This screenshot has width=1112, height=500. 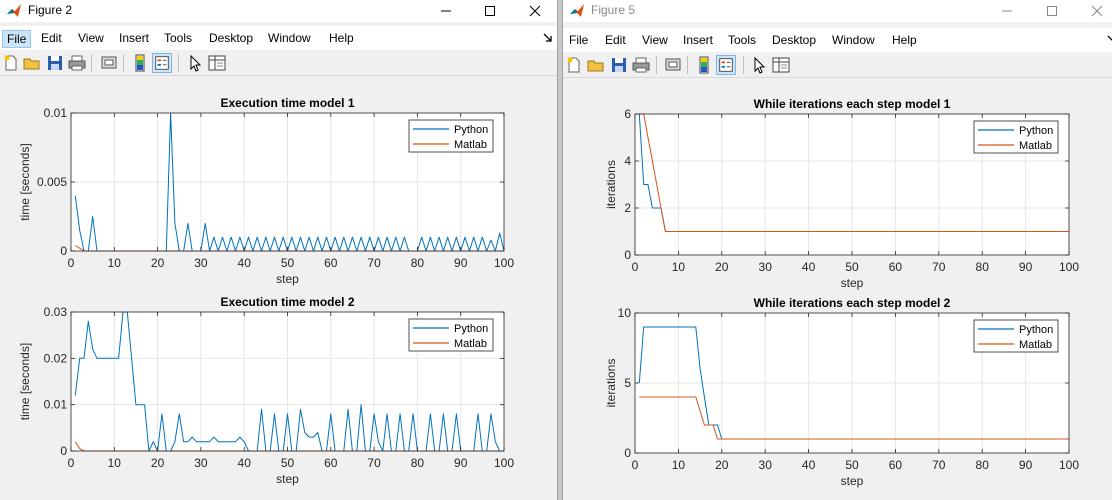 What do you see at coordinates (853, 383) in the screenshot?
I see `series-line-python` at bounding box center [853, 383].